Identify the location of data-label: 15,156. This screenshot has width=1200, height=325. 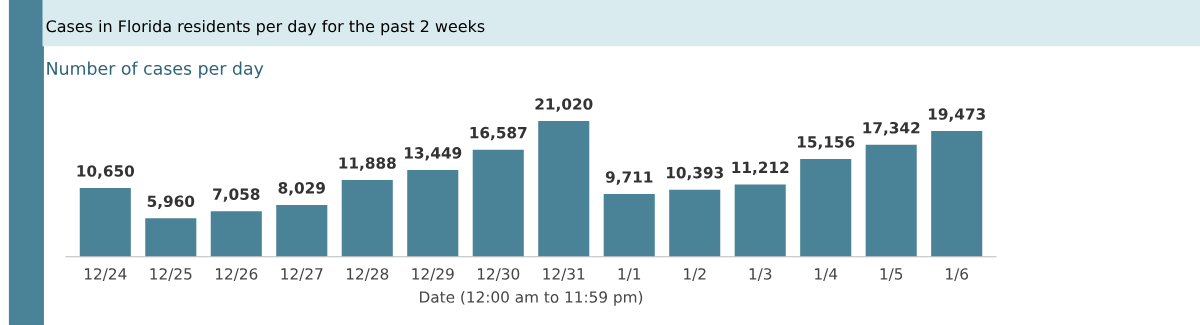
(826, 143).